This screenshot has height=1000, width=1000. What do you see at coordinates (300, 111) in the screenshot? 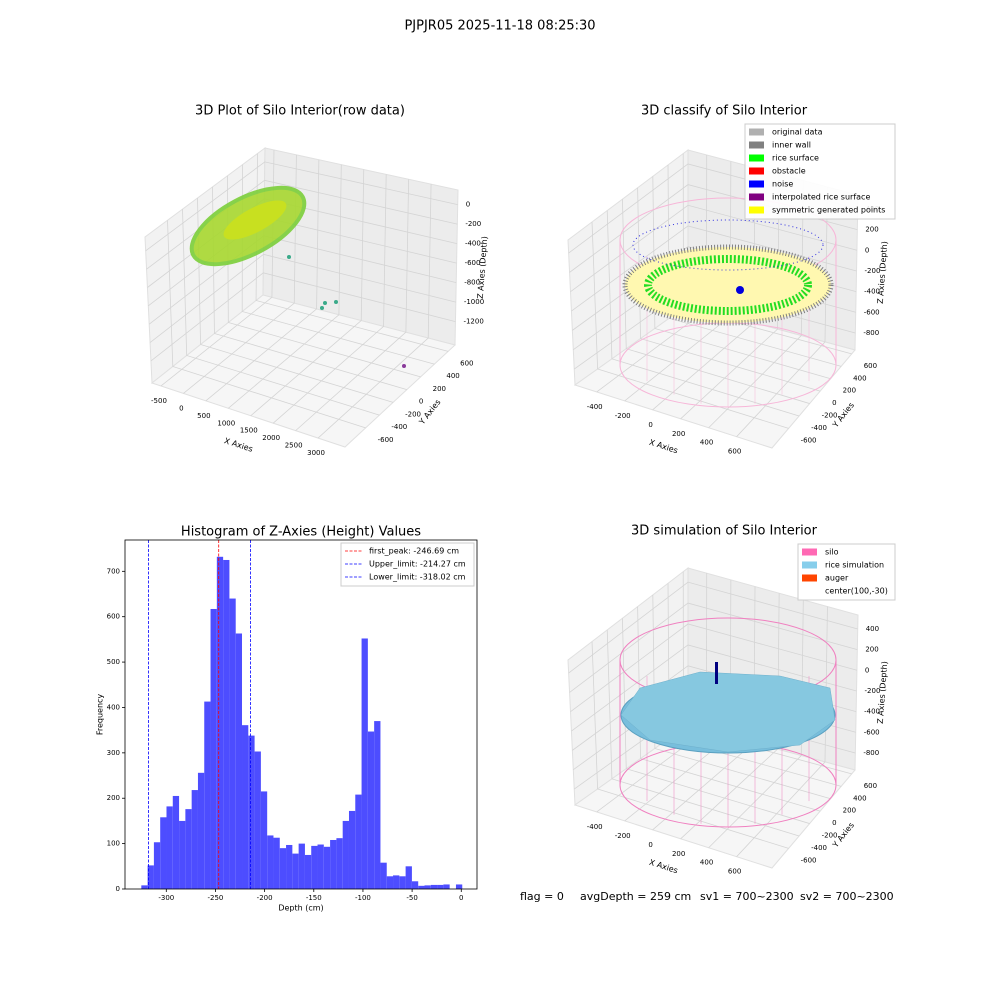
I see `chart-title: 3D Plot of Silo Interior(row data)` at bounding box center [300, 111].